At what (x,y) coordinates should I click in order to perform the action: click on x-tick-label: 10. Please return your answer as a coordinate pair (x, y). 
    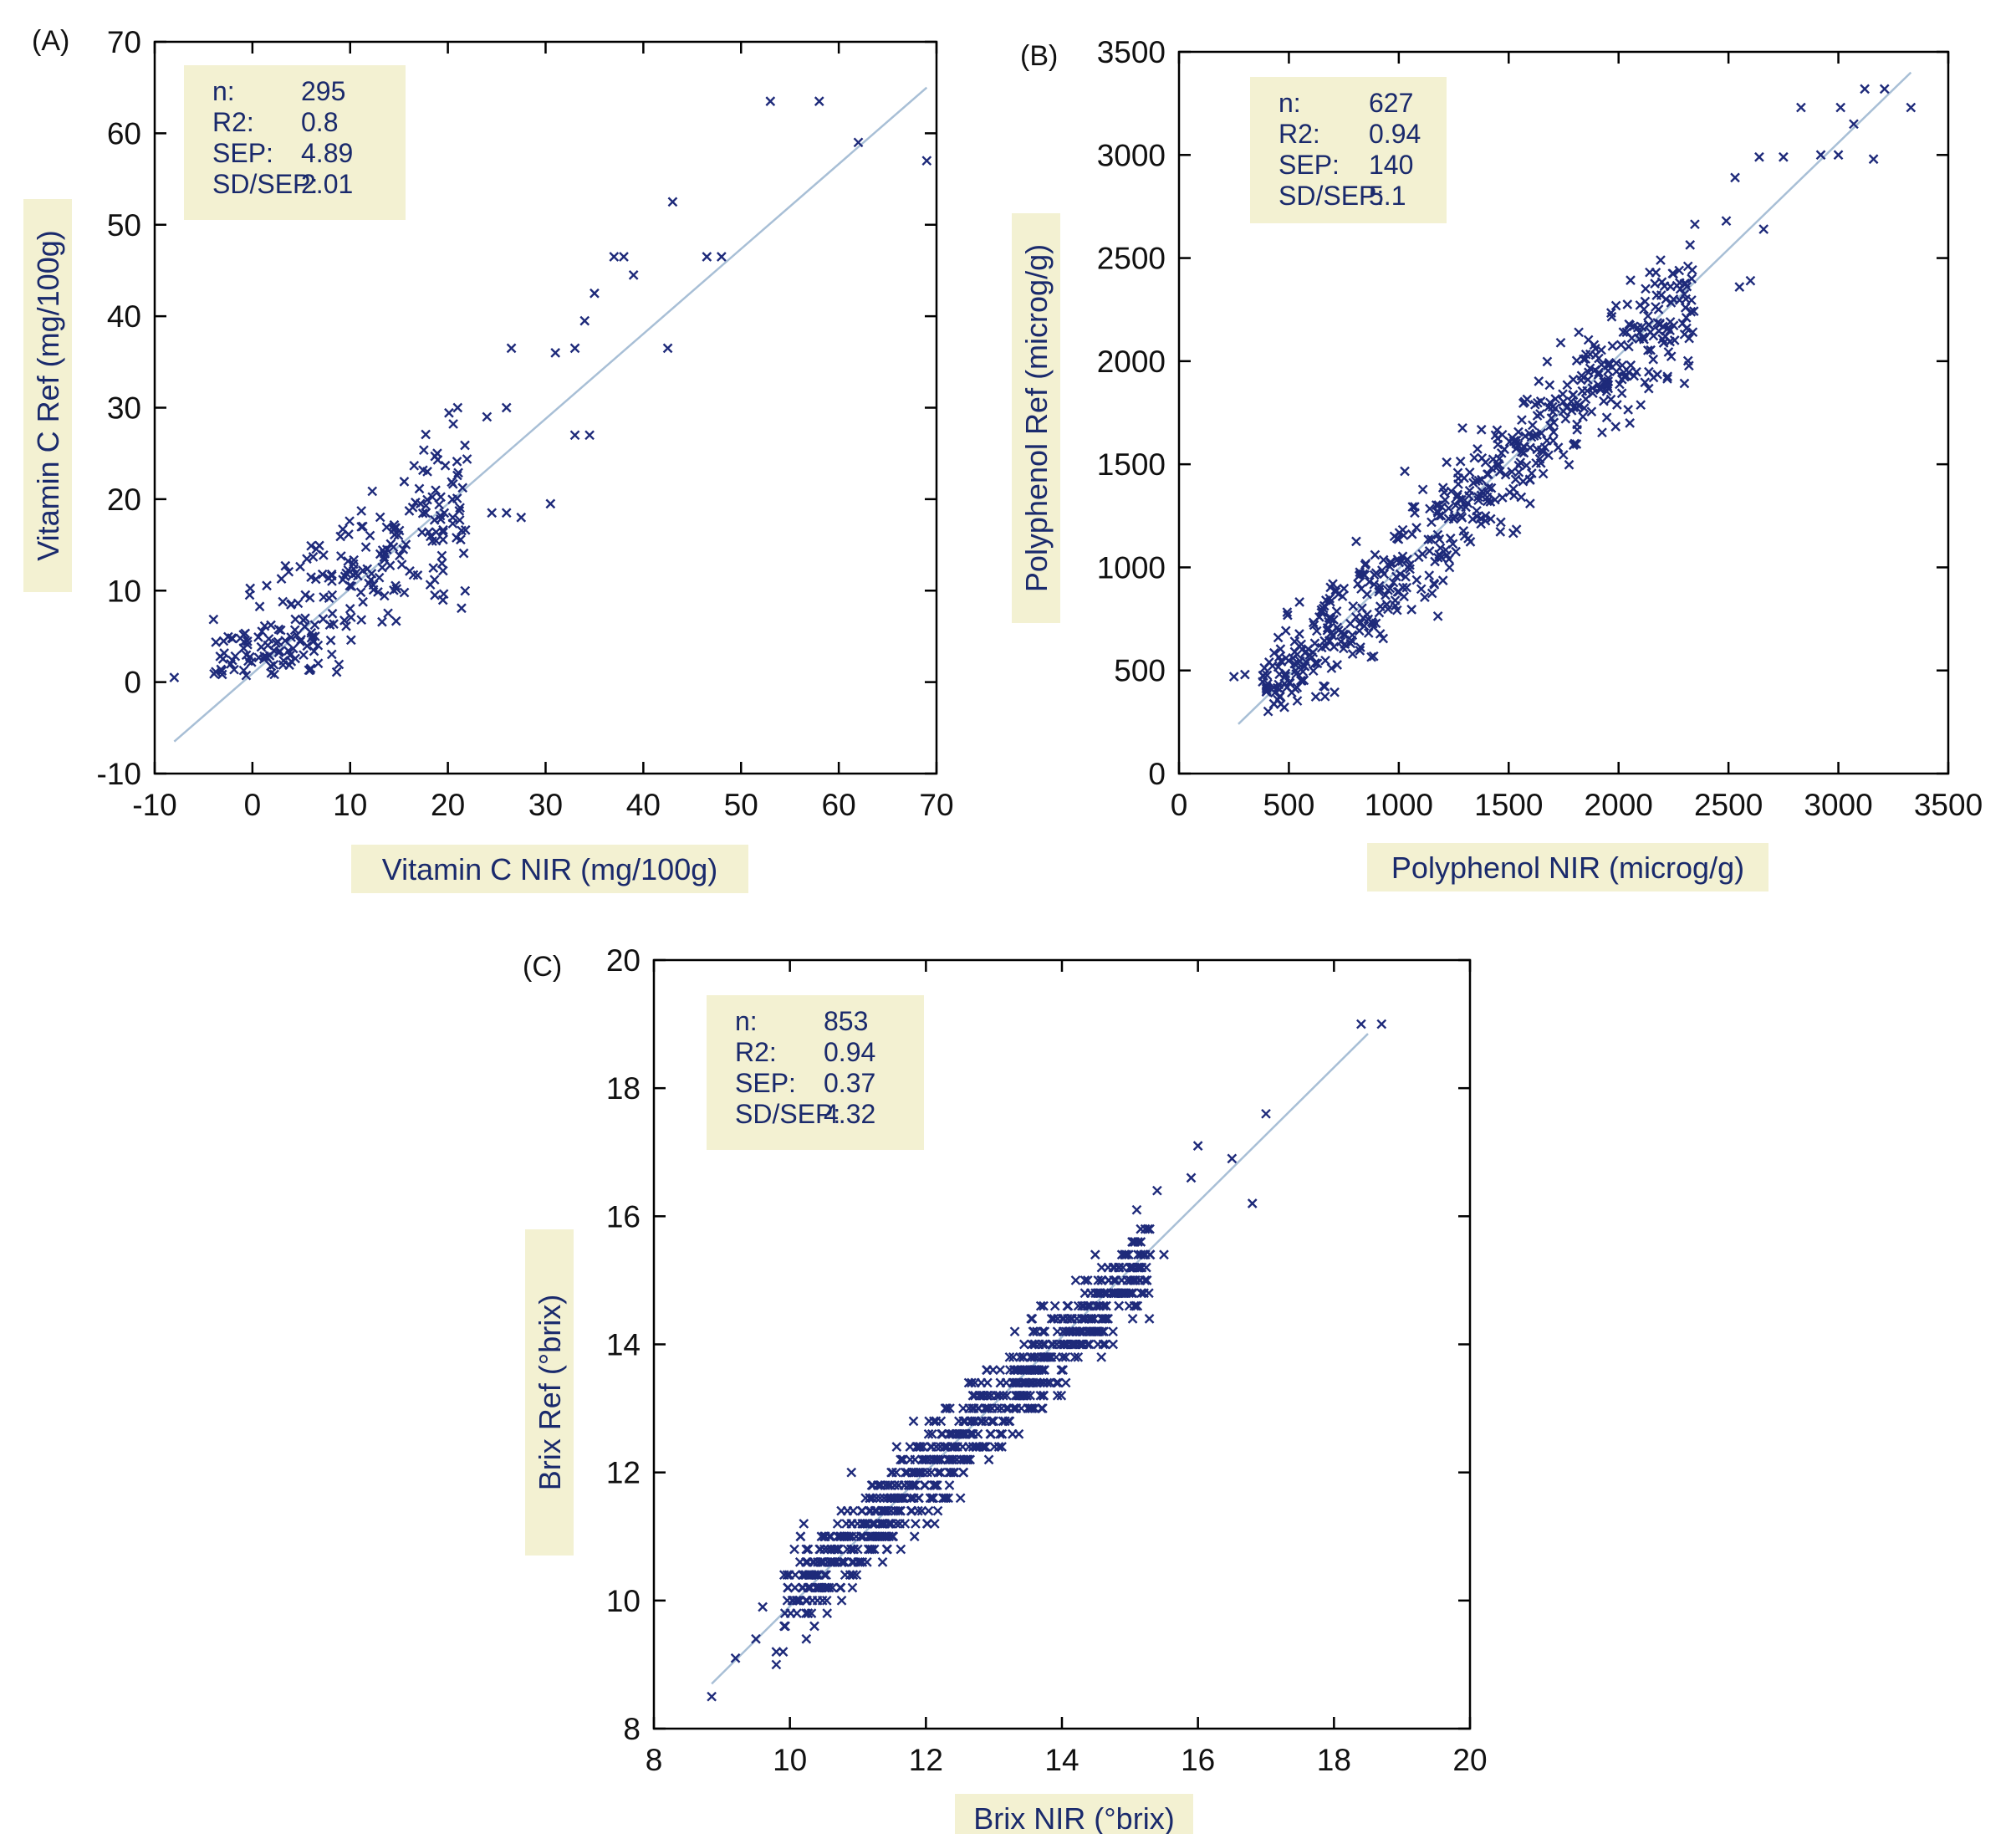
    Looking at the image, I should click on (790, 1760).